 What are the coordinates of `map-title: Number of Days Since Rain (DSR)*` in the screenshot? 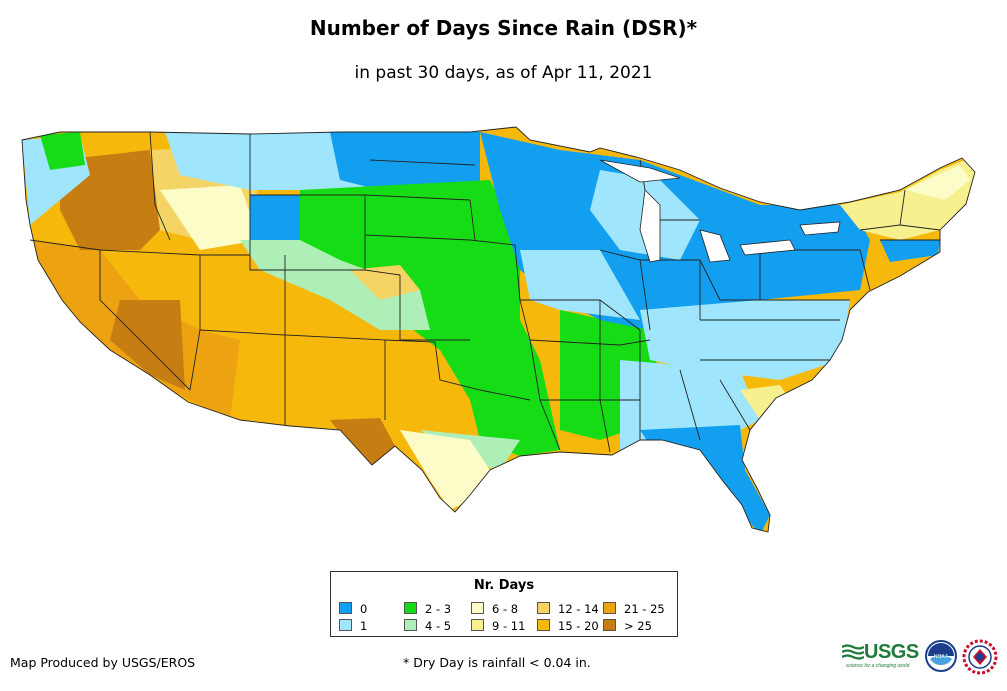 It's located at (503, 28).